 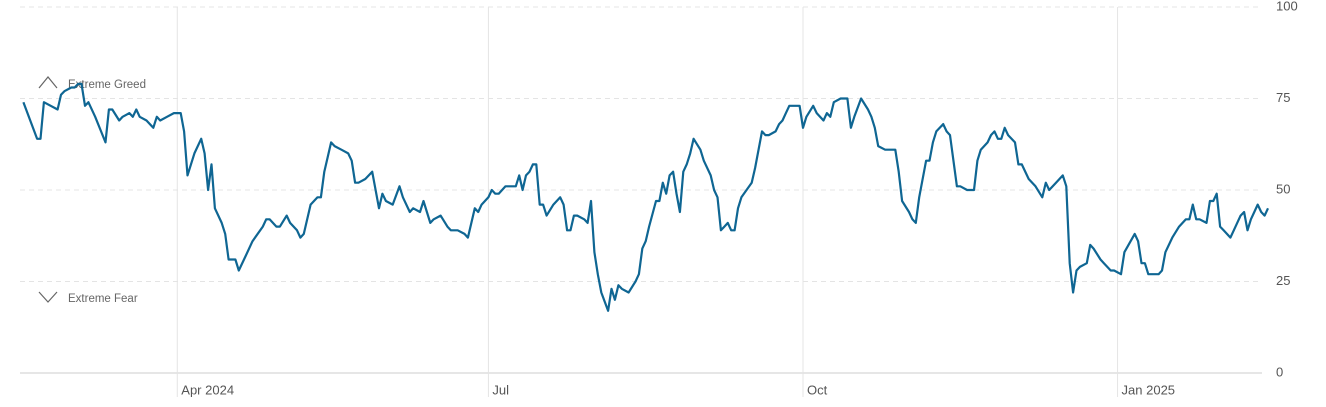 What do you see at coordinates (48, 82) in the screenshot?
I see `greed-chevron` at bounding box center [48, 82].